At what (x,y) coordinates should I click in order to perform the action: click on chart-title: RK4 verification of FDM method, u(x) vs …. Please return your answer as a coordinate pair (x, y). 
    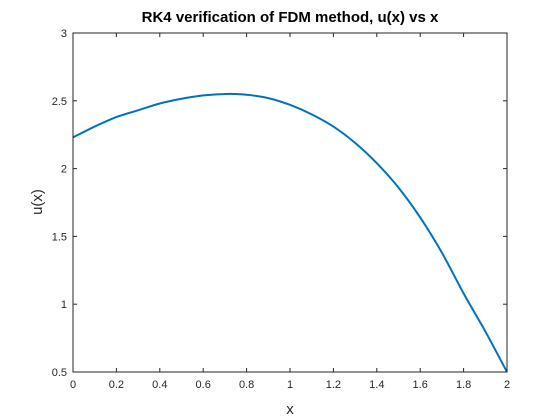
    Looking at the image, I should click on (290, 17).